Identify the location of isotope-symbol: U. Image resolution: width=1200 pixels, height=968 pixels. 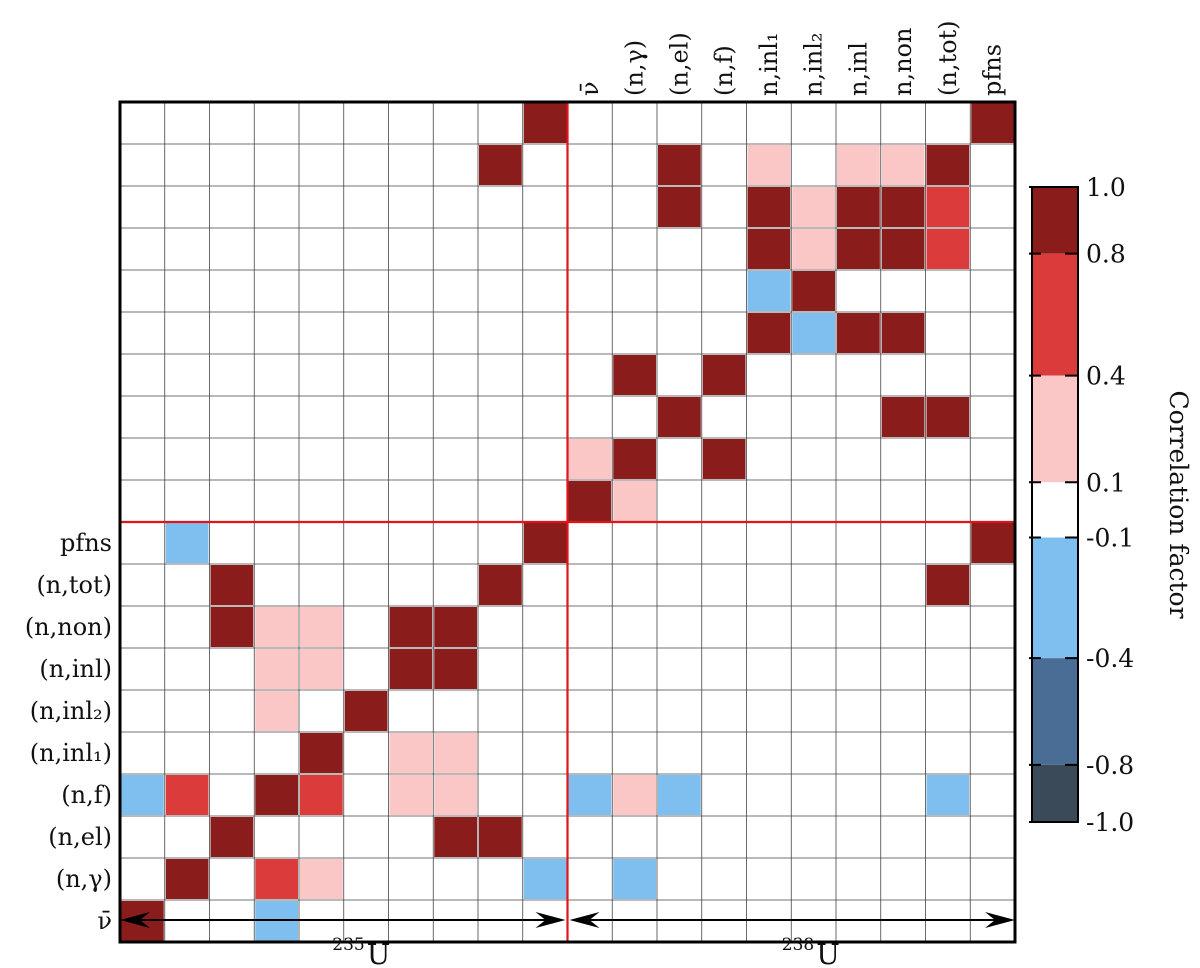
(379, 953).